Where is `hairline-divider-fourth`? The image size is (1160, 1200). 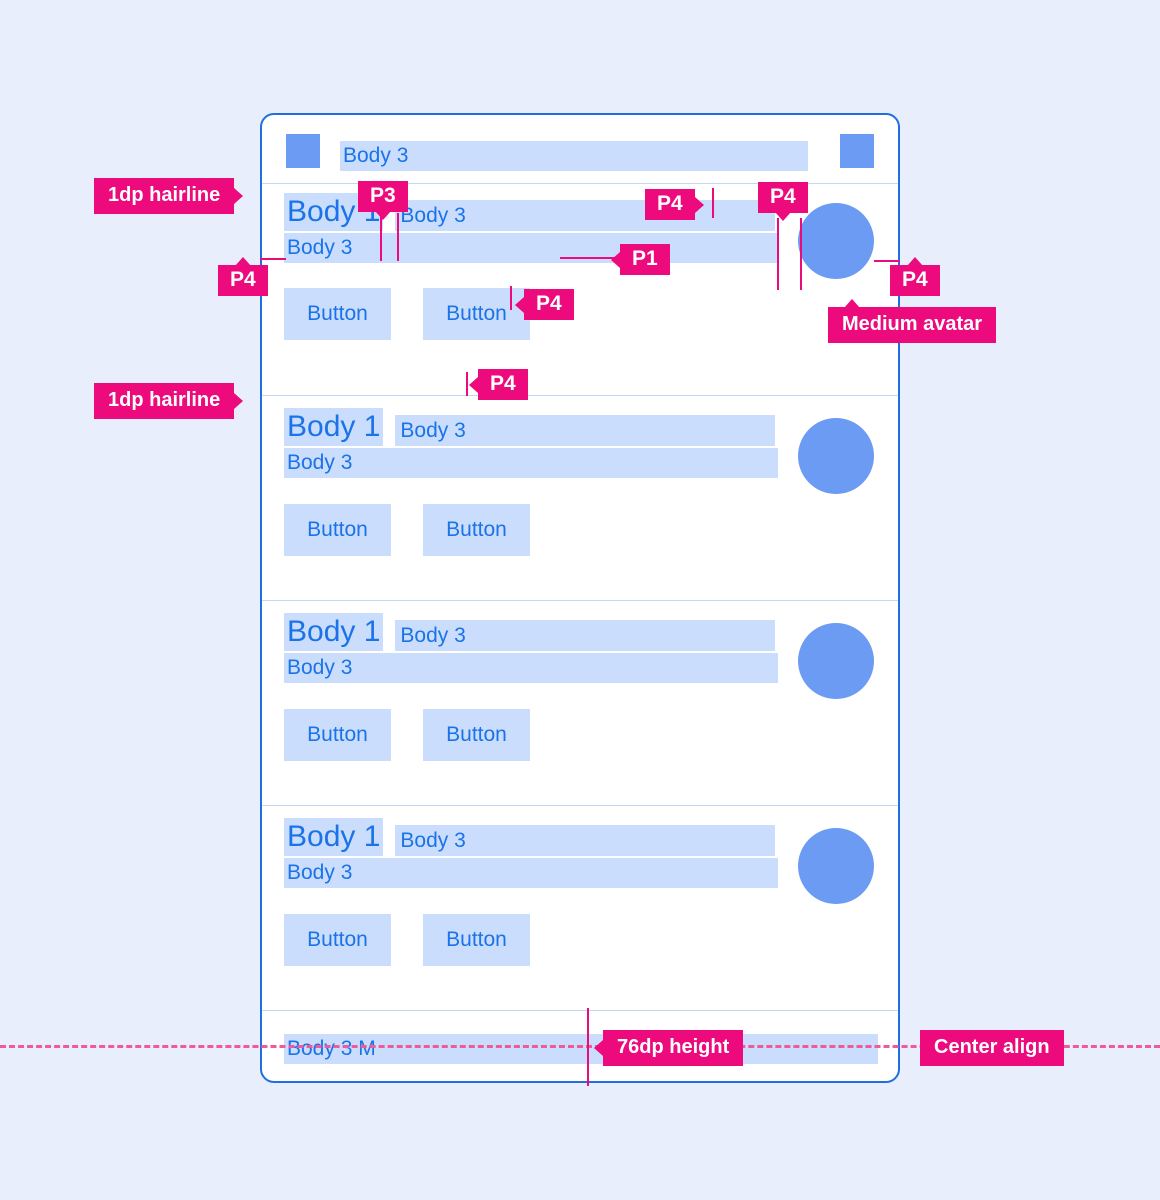 hairline-divider-fourth is located at coordinates (580, 805).